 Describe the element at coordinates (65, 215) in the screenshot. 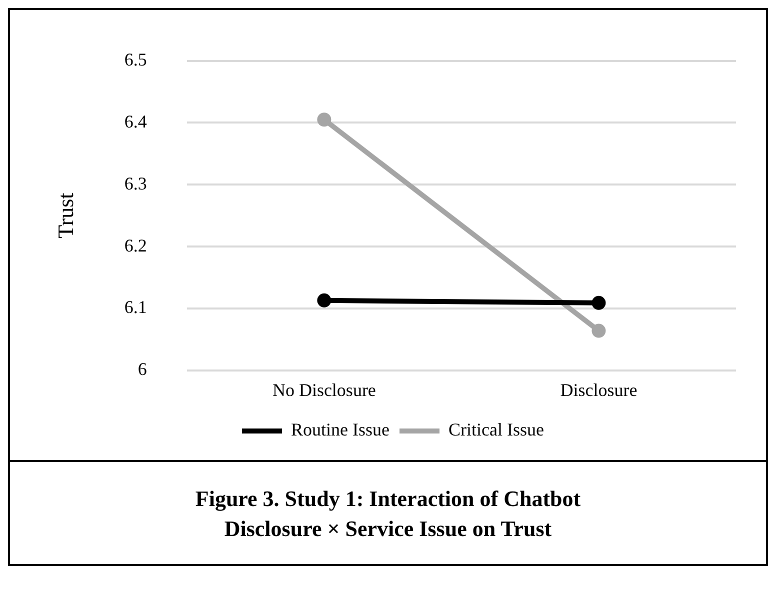

I see `y-axis-title: Trust` at that location.